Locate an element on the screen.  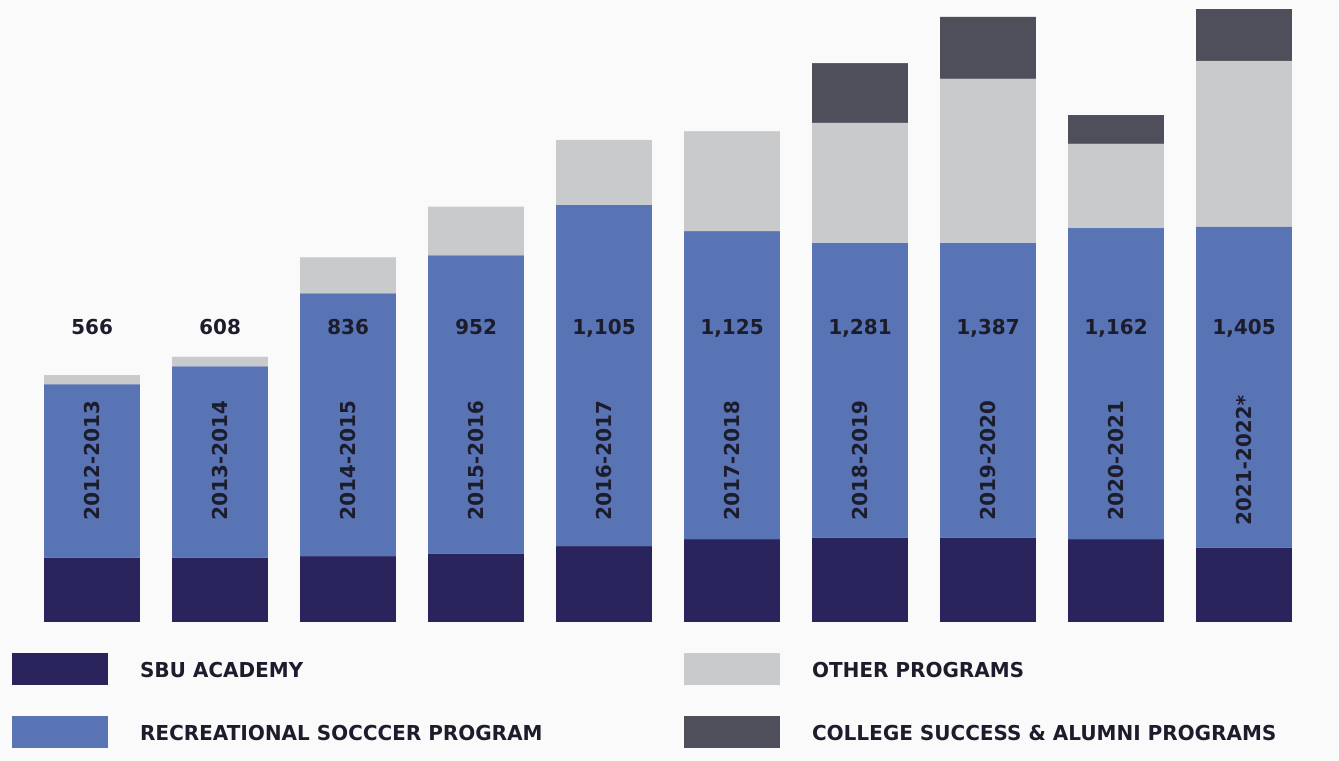
total-label: 1,405 is located at coordinates (1243, 327).